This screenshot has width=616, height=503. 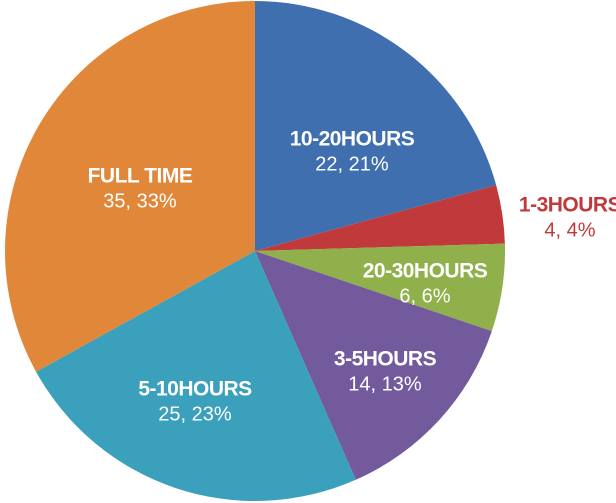 What do you see at coordinates (352, 164) in the screenshot?
I see `value-label: 22, 21%` at bounding box center [352, 164].